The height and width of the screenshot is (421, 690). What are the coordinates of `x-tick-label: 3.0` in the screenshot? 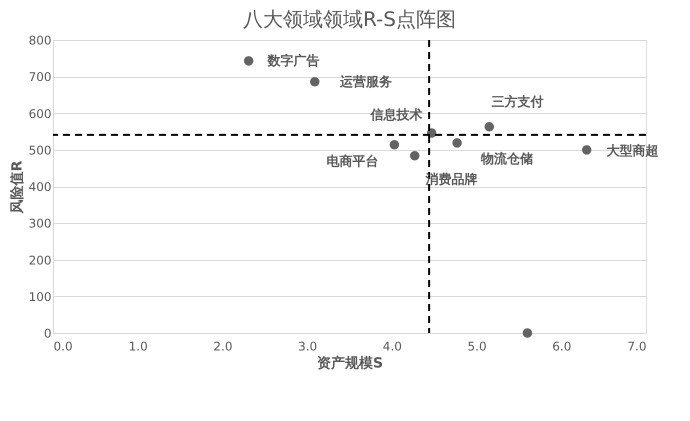 It's located at (308, 347).